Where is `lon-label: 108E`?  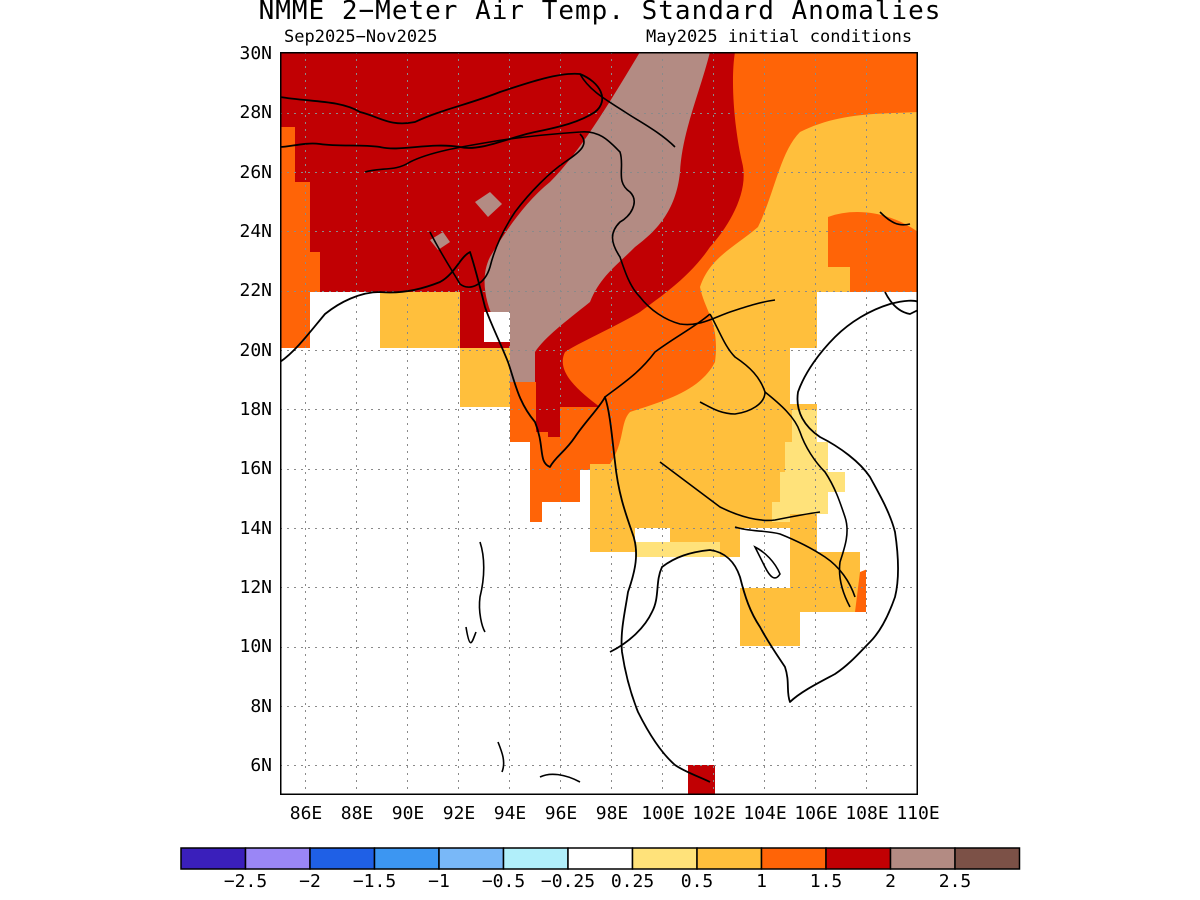
lon-label: 108E is located at coordinates (867, 813).